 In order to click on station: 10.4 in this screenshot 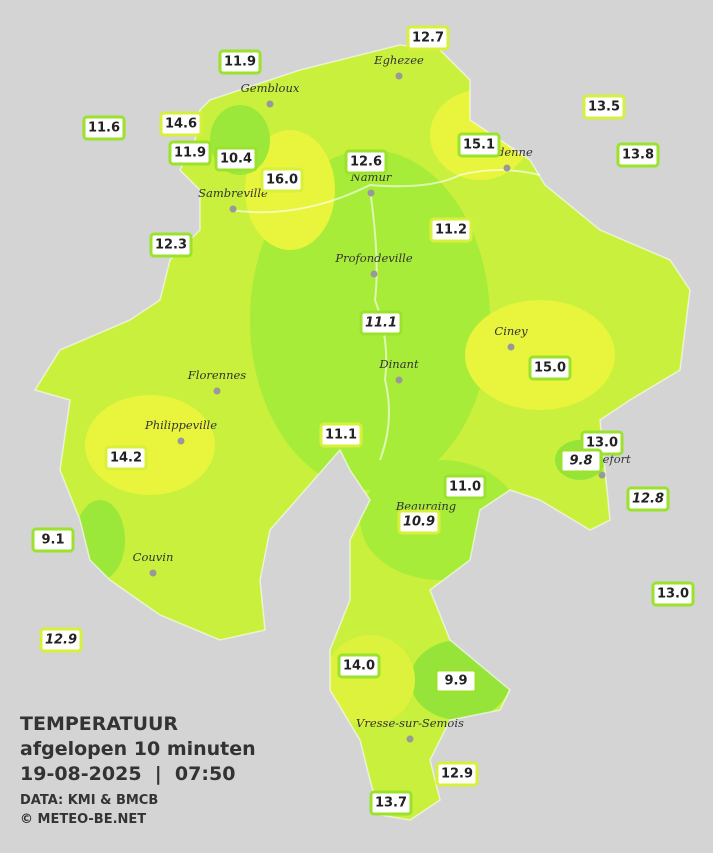, I will do `click(236, 159)`.